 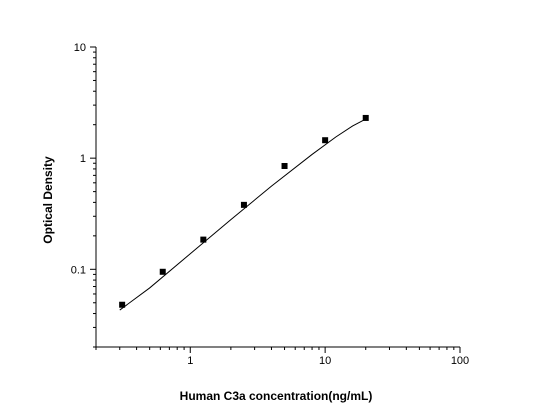 What do you see at coordinates (325, 361) in the screenshot?
I see `x-tick-label: 10` at bounding box center [325, 361].